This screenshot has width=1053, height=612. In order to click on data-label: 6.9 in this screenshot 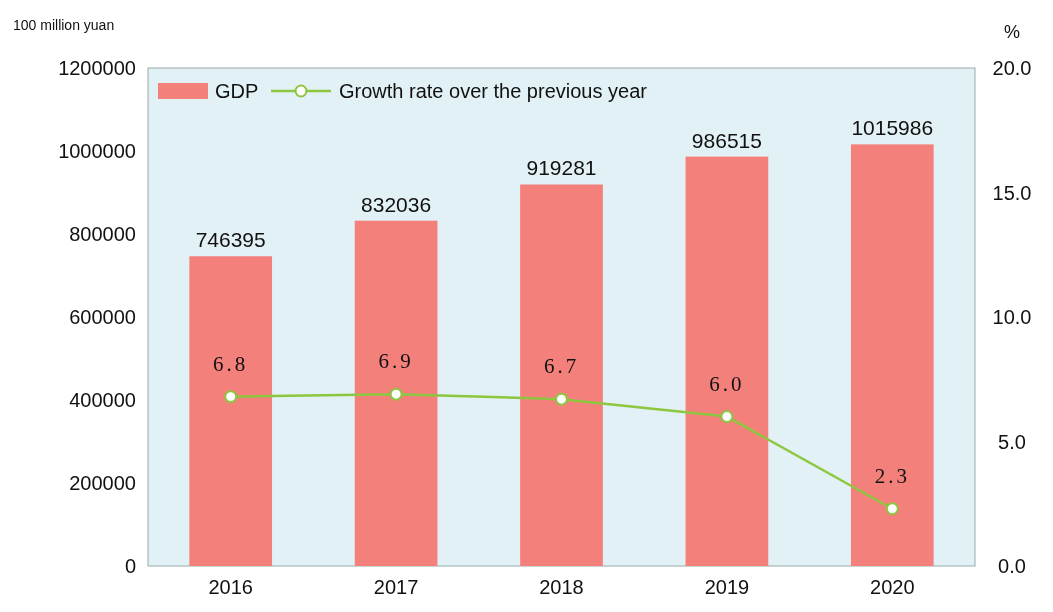, I will do `click(396, 361)`.